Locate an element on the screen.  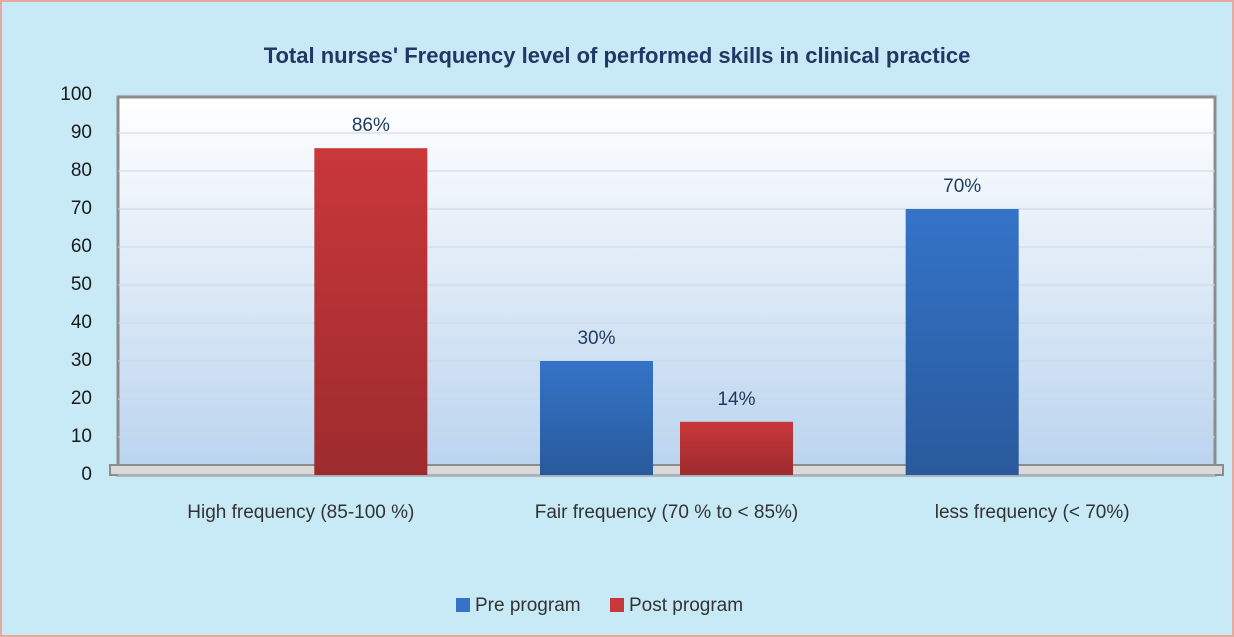
plot-floor is located at coordinates (666, 470).